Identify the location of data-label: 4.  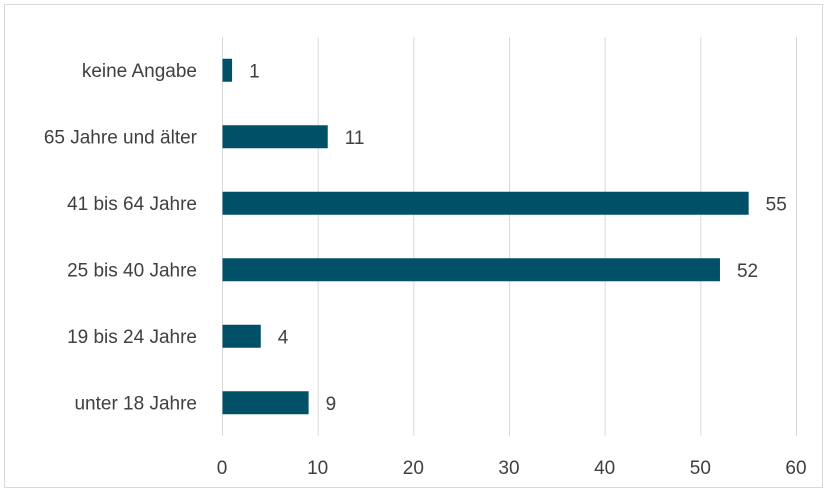
(283, 337).